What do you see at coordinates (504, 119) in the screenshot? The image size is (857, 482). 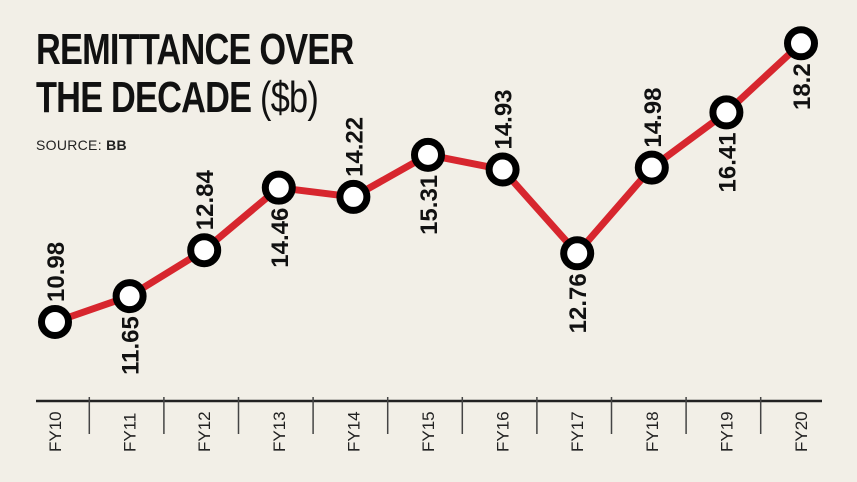 I see `data-value-label: 14.93` at bounding box center [504, 119].